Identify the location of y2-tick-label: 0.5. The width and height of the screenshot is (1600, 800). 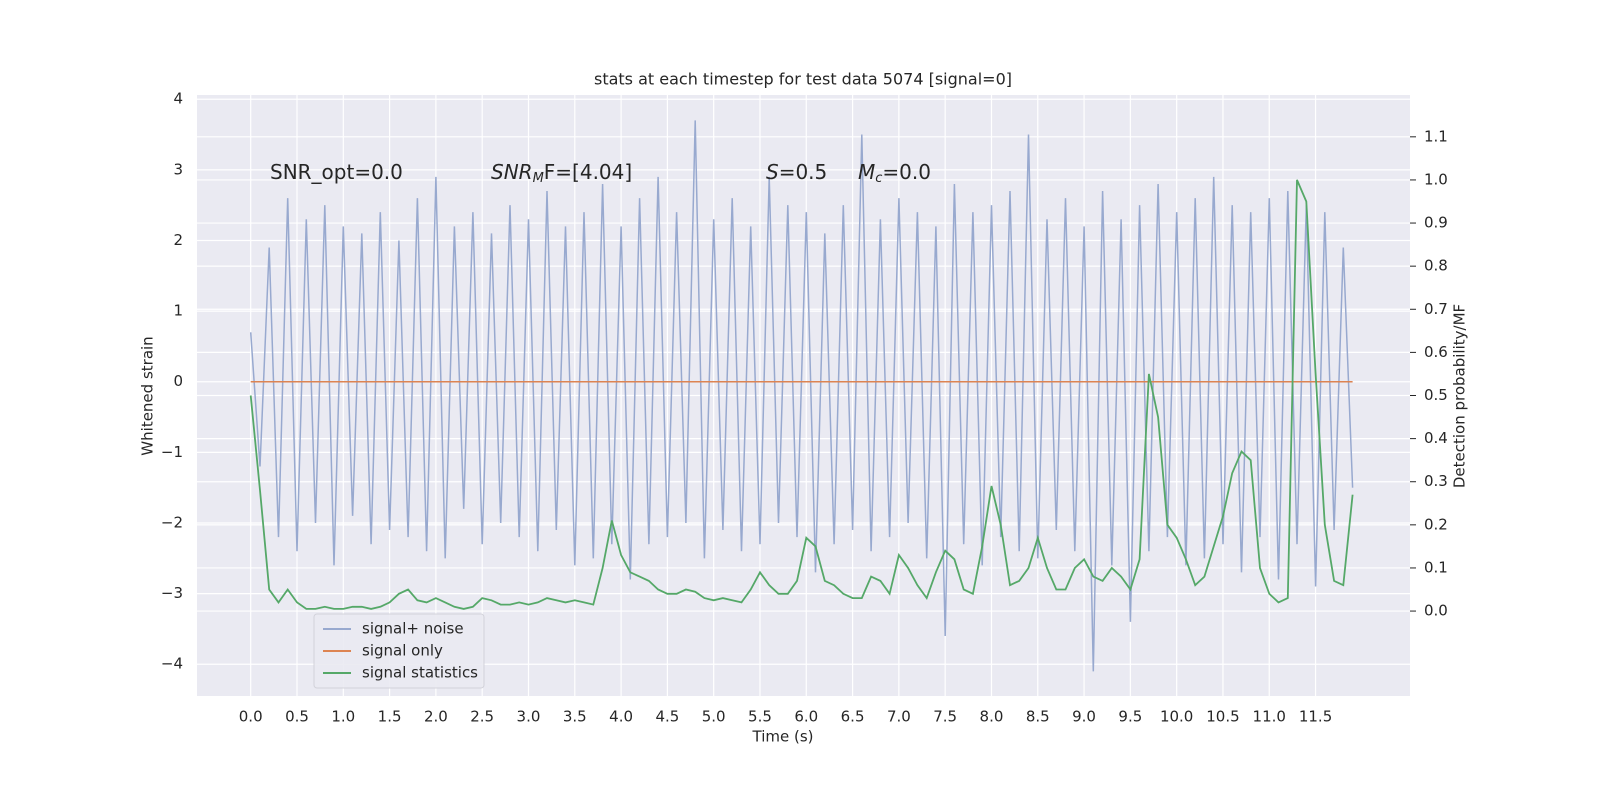
(1436, 395).